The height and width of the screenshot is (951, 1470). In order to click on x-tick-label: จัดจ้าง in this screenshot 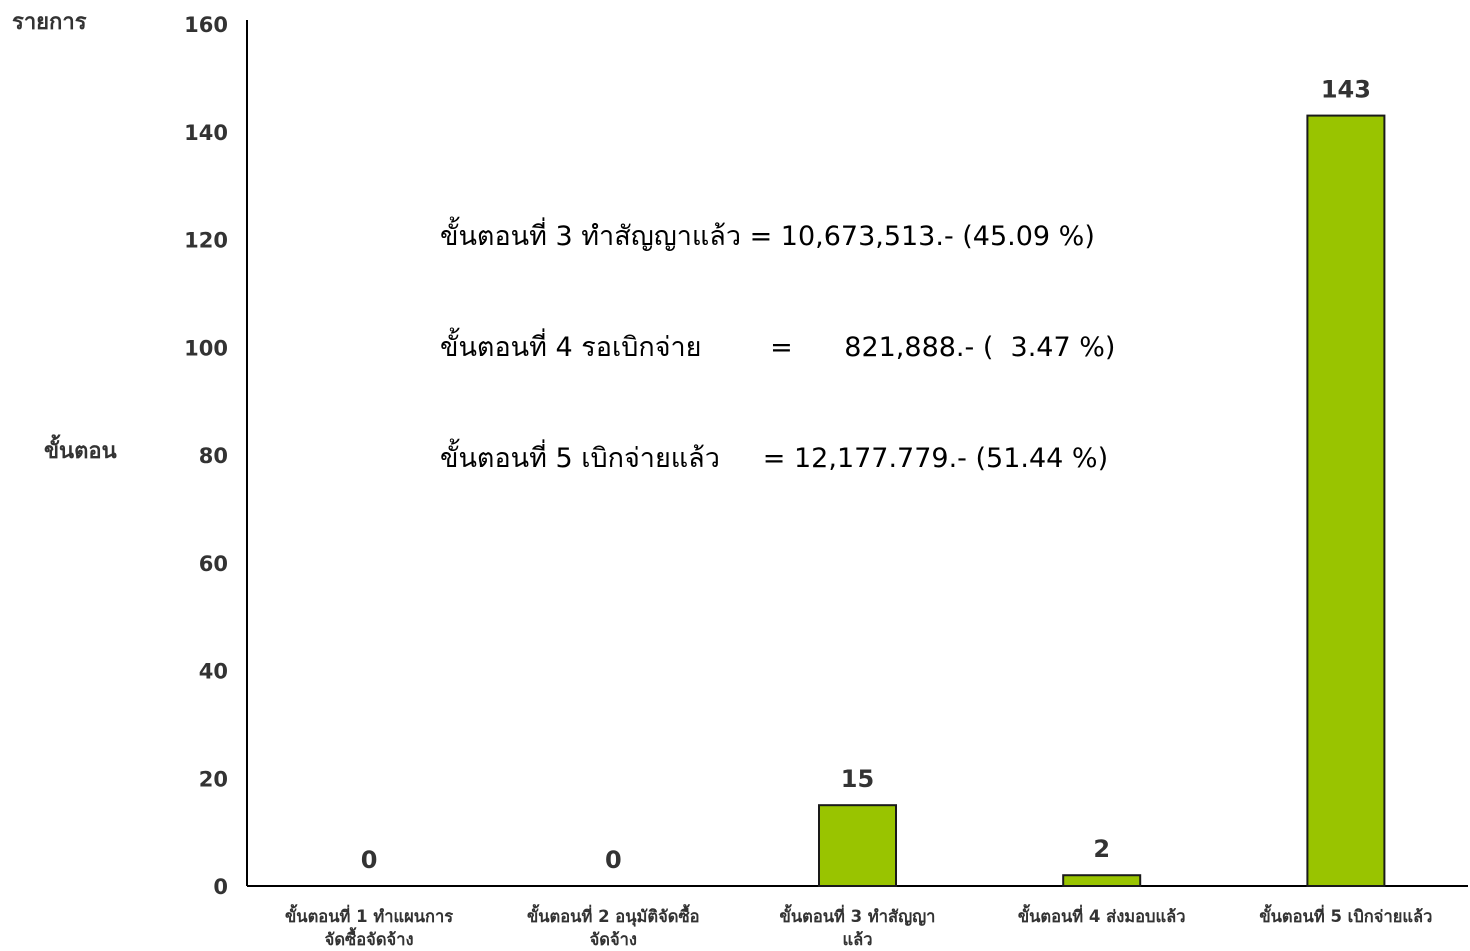, I will do `click(613, 939)`.